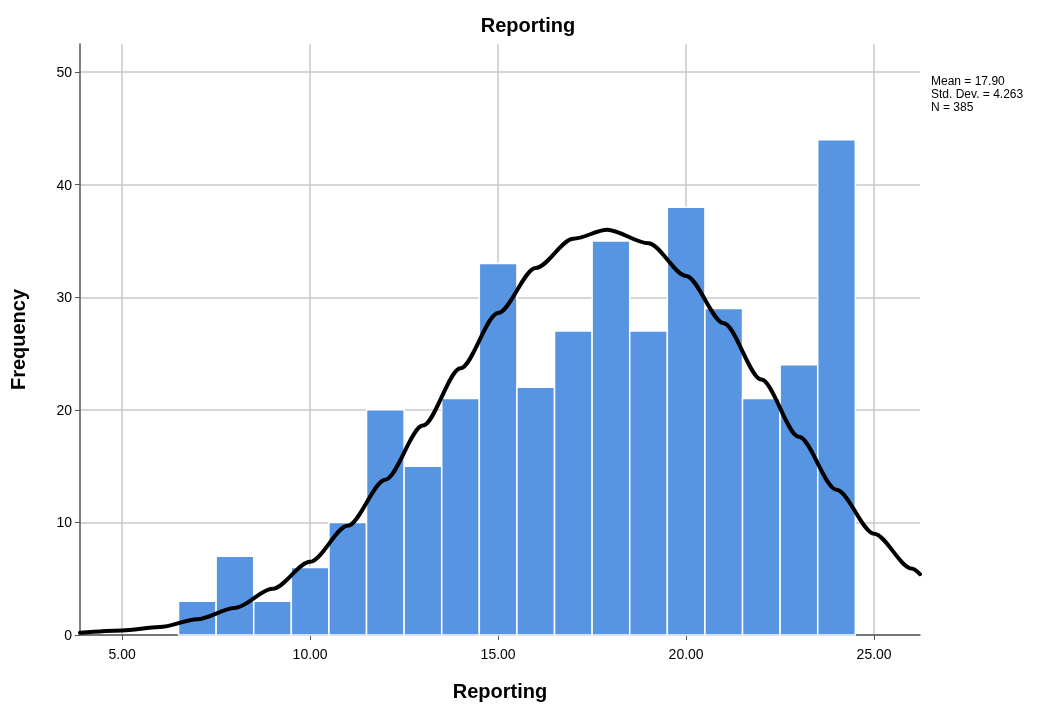 This screenshot has width=1056, height=711. I want to click on text: Mean = 17.90 Std. Dev. = 4.263 N = 385, so click(977, 93).